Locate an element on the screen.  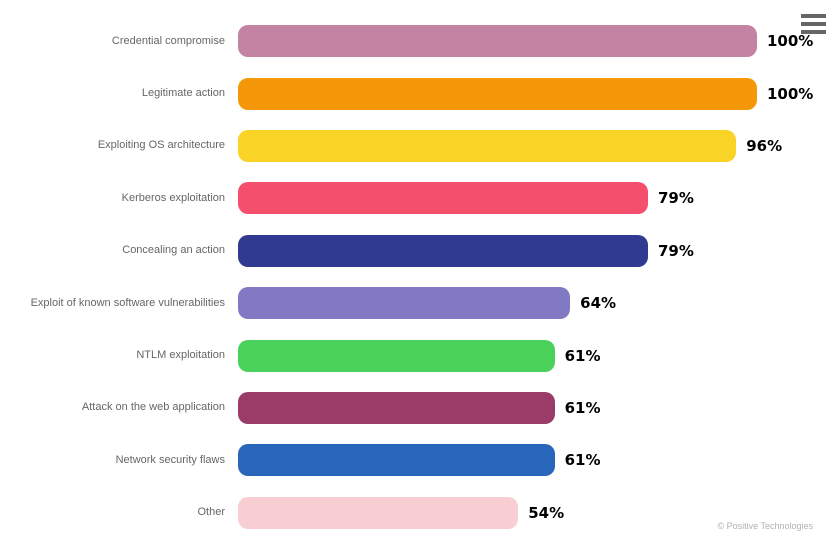
bar-area: 96% is located at coordinates (510, 145).